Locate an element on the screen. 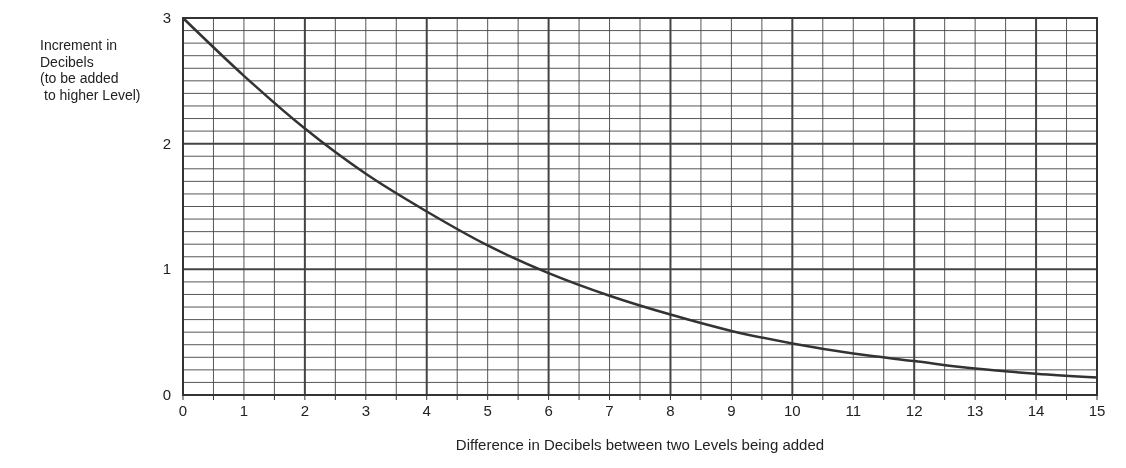 The width and height of the screenshot is (1126, 468). x-tick-label: 10 is located at coordinates (792, 410).